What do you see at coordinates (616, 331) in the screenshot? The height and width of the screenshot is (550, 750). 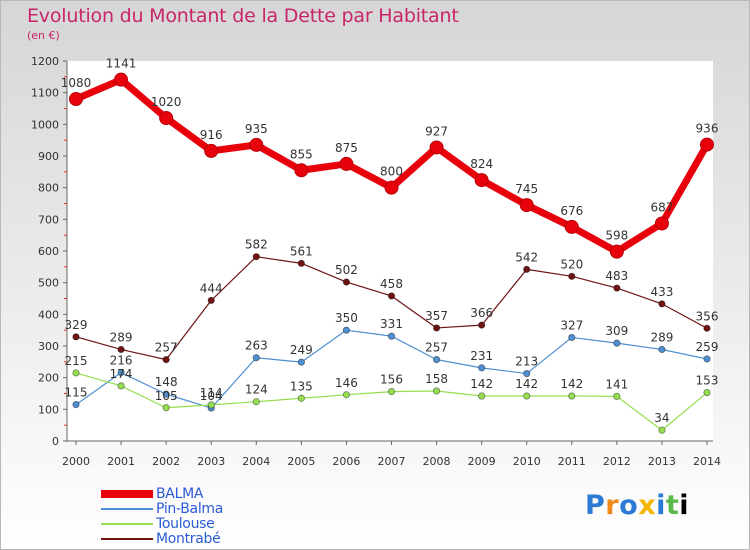 I see `data-label: 309` at bounding box center [616, 331].